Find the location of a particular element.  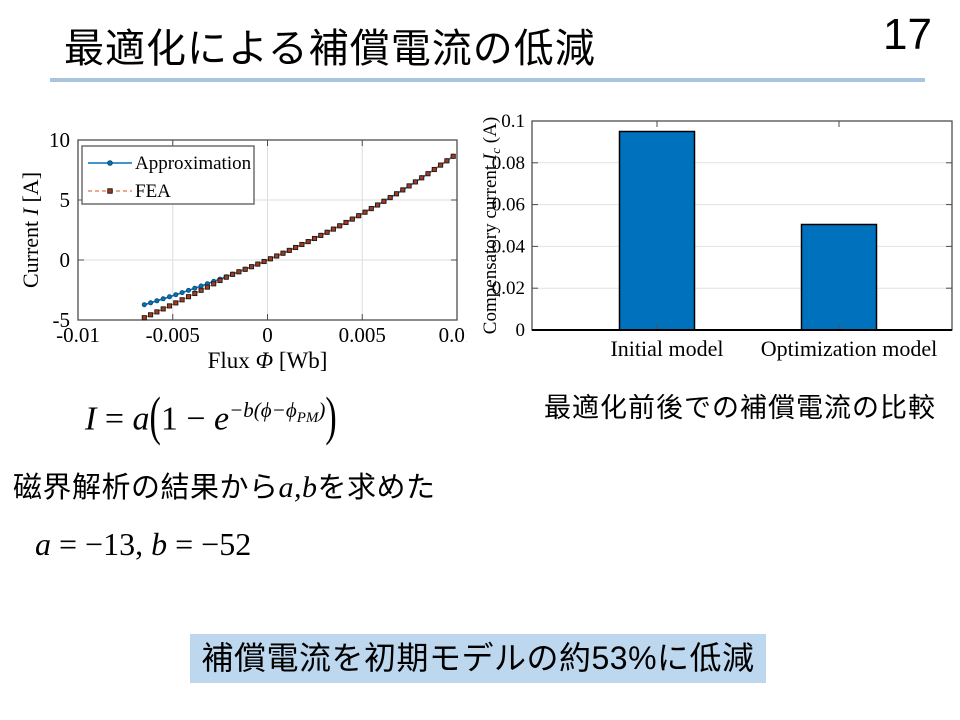

note-prefix: 磁界解析の結果から is located at coordinates (146, 488).